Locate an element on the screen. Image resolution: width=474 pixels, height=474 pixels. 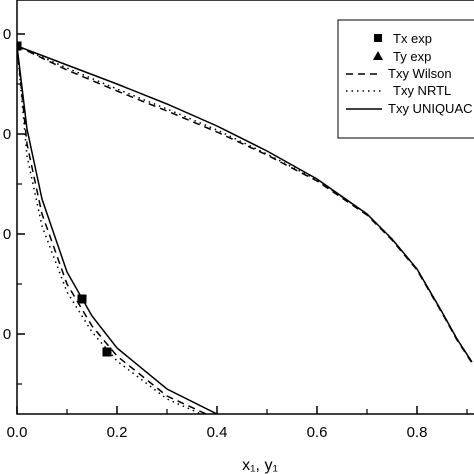
legend-label-wilson: Txy Wilson is located at coordinates (420, 73).